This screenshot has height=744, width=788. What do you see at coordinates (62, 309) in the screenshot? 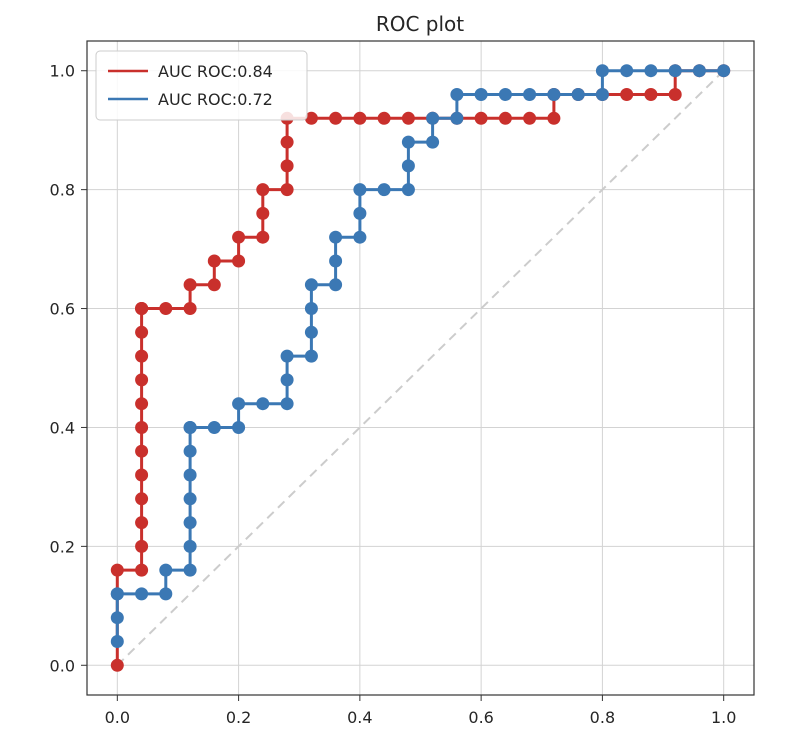
I see `y-tick-label: 0.6` at bounding box center [62, 309].